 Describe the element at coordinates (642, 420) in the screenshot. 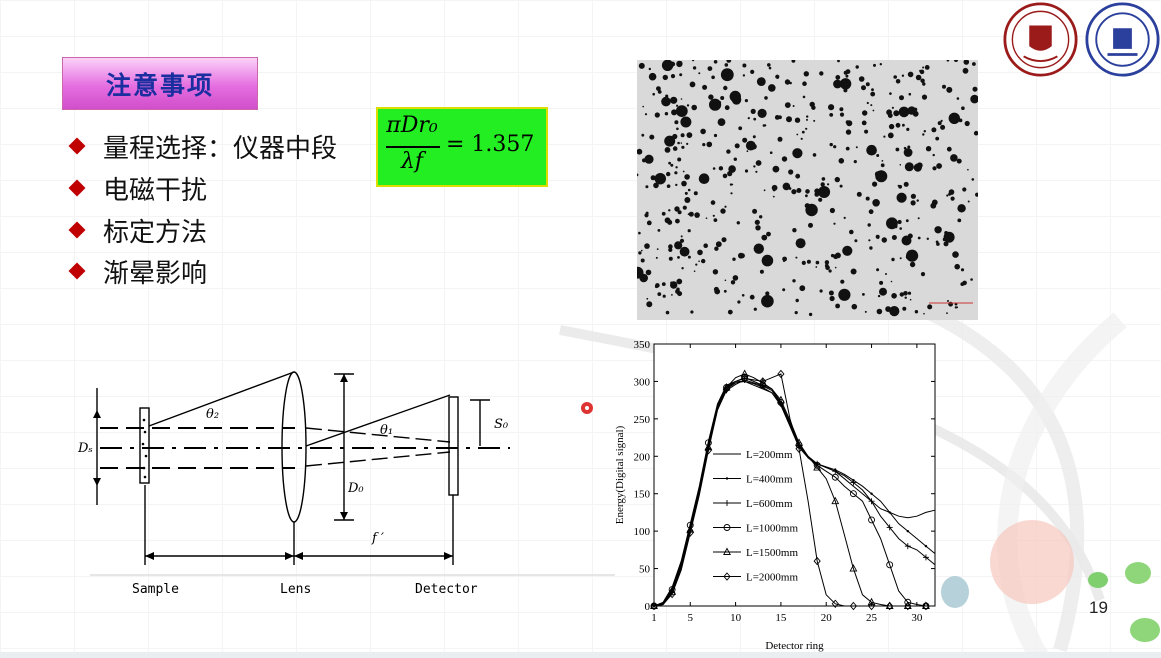

I see `y-tick-label: 250` at that location.